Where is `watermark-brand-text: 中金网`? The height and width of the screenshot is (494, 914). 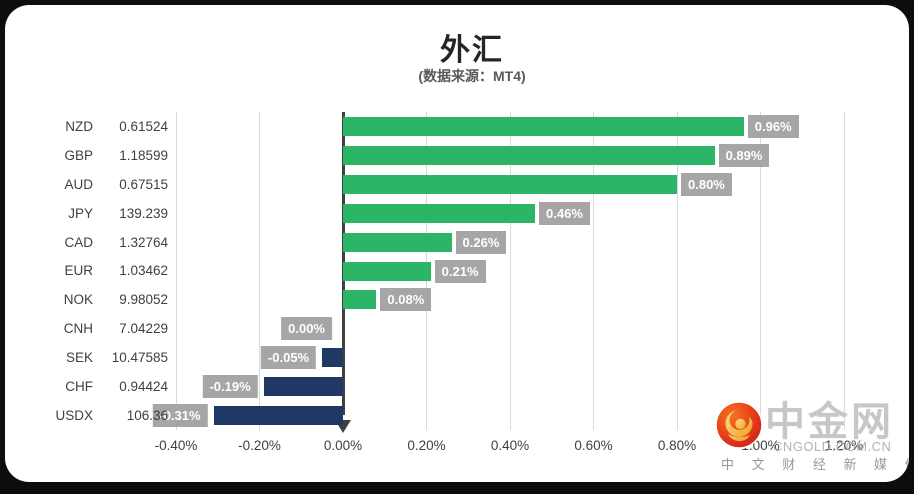 watermark-brand-text: 中金网 is located at coordinates (829, 422).